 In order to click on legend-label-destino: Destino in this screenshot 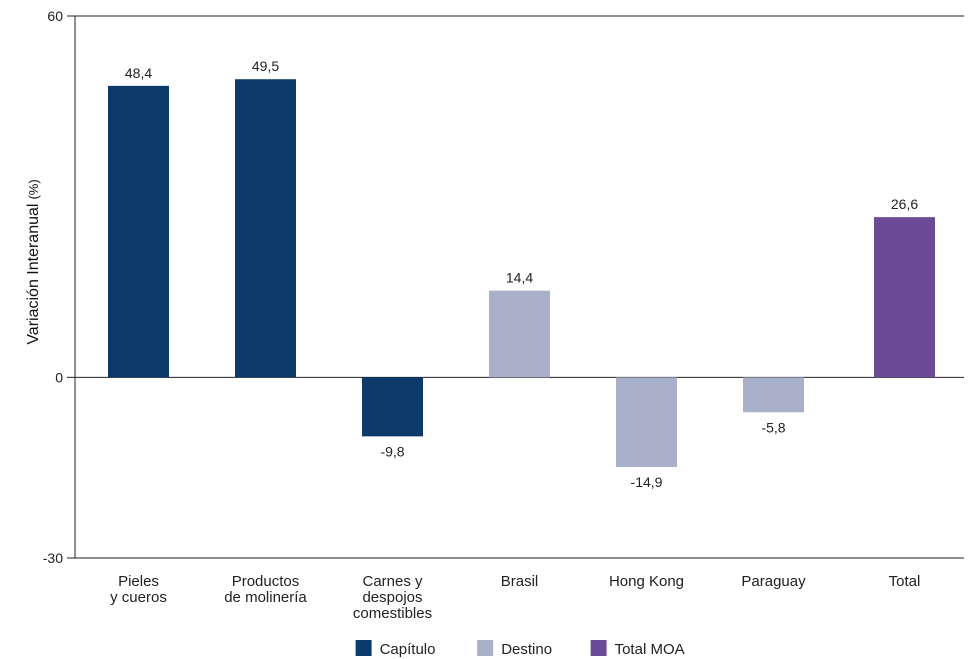, I will do `click(526, 649)`.